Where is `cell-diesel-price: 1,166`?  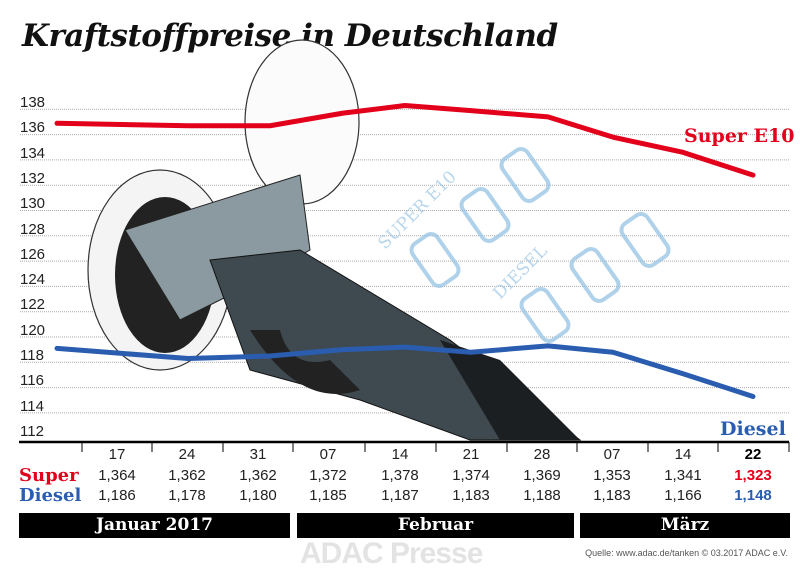
cell-diesel-price: 1,166 is located at coordinates (683, 495).